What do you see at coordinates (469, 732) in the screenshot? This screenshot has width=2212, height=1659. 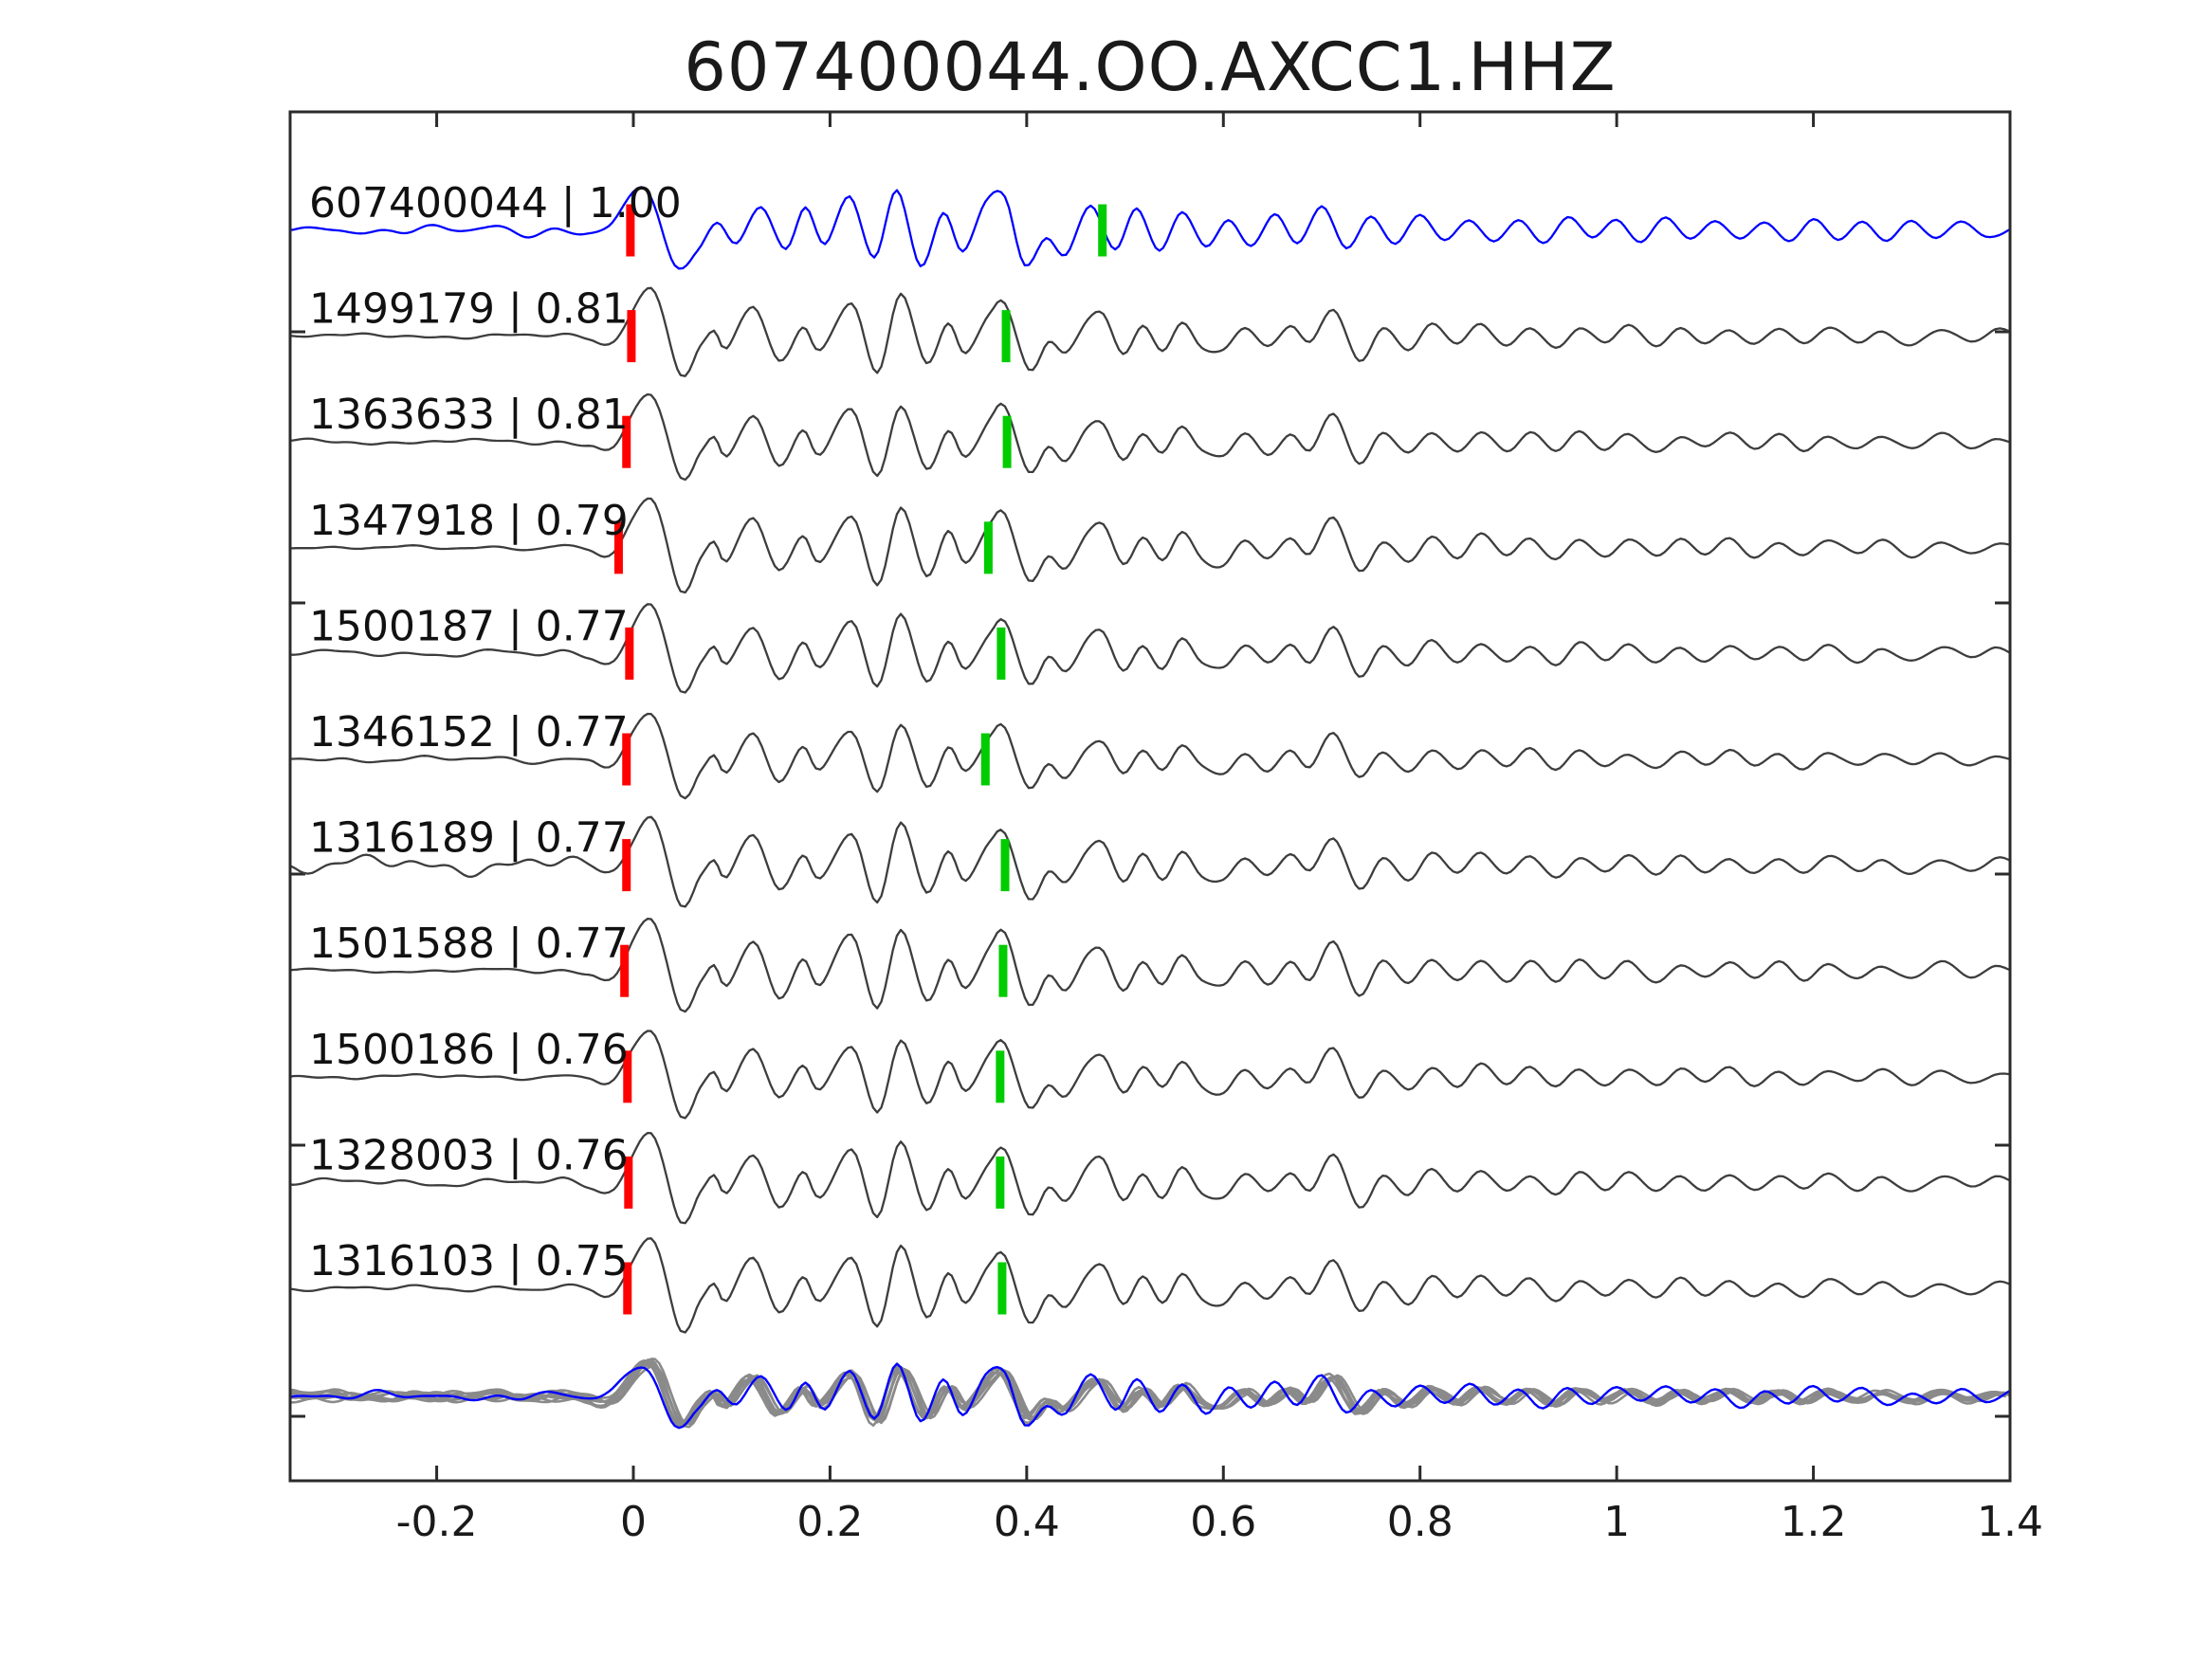 I see `trace-label: 1346152 | 0.77` at bounding box center [469, 732].